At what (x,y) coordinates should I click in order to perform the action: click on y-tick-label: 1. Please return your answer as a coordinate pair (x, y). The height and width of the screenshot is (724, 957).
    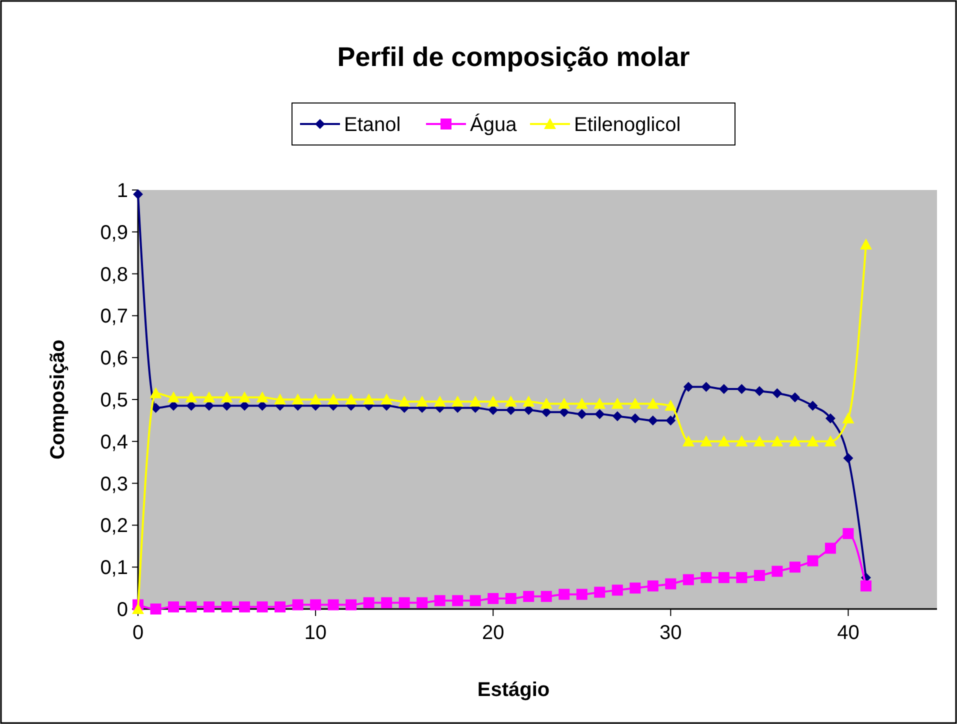
    Looking at the image, I should click on (122, 191).